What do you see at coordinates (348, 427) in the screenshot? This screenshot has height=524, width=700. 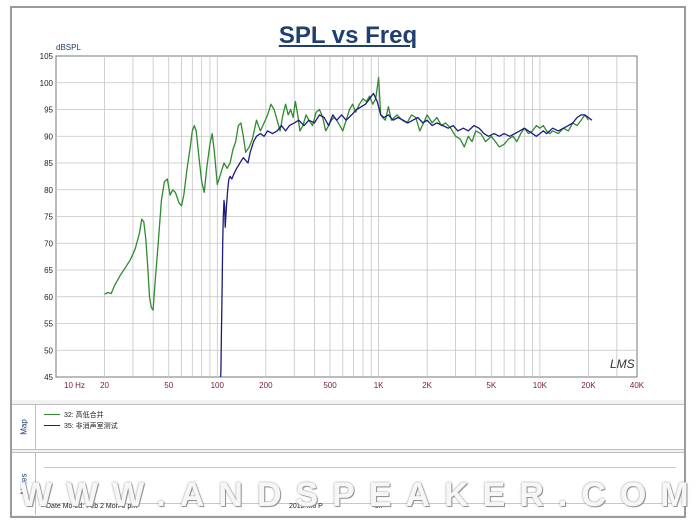 I see `map-panel: Map 32: 高低合并 35: 非消声室测试` at bounding box center [348, 427].